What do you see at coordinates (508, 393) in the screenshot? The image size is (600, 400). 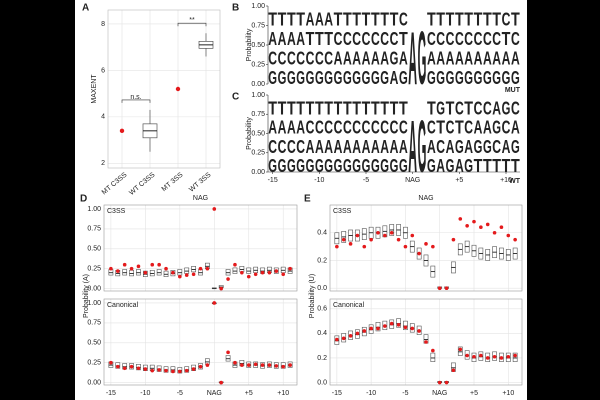 I see `x-tick-label: +10` at bounding box center [508, 393].